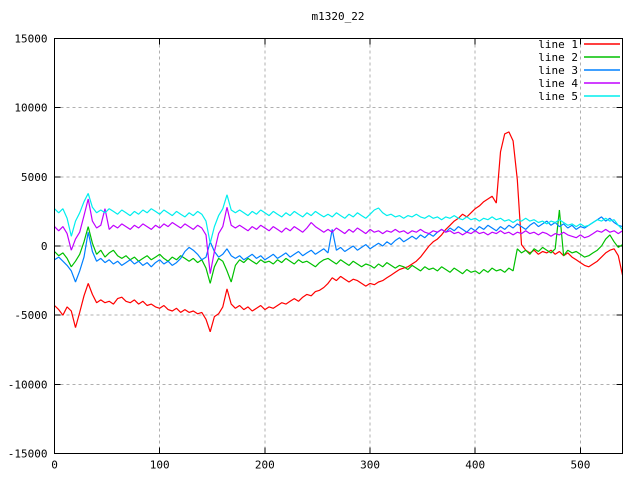 This screenshot has height=480, width=640. I want to click on legend-item: line 3, so click(579, 70).